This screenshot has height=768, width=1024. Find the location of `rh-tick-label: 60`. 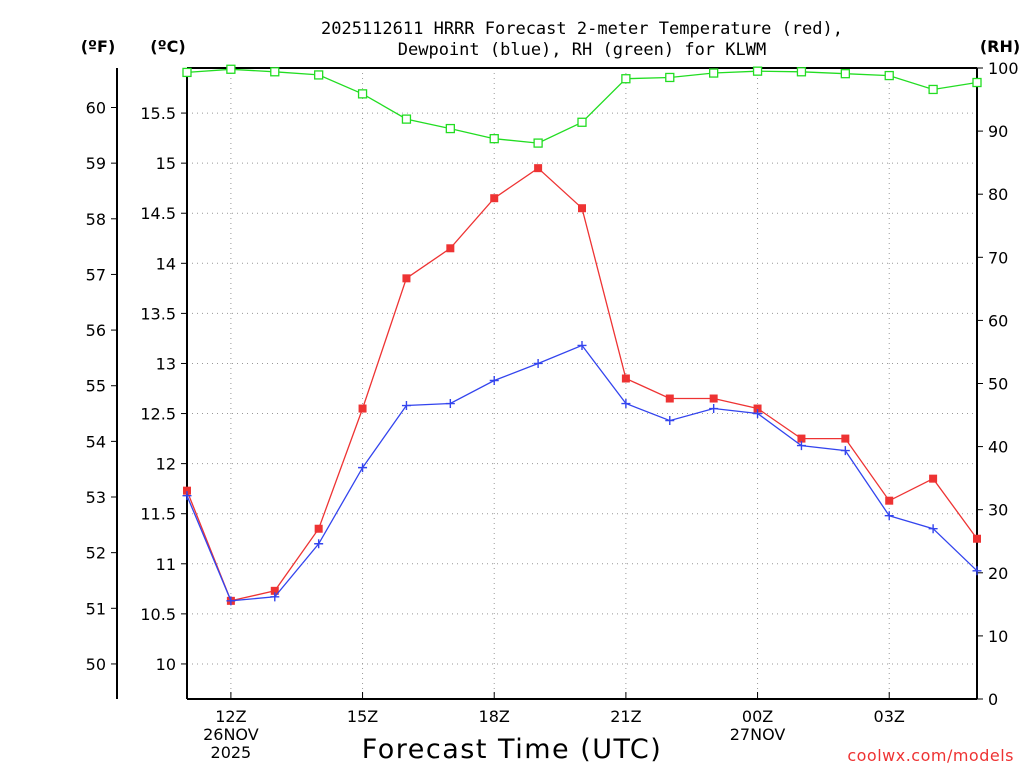

rh-tick-label: 60 is located at coordinates (998, 320).